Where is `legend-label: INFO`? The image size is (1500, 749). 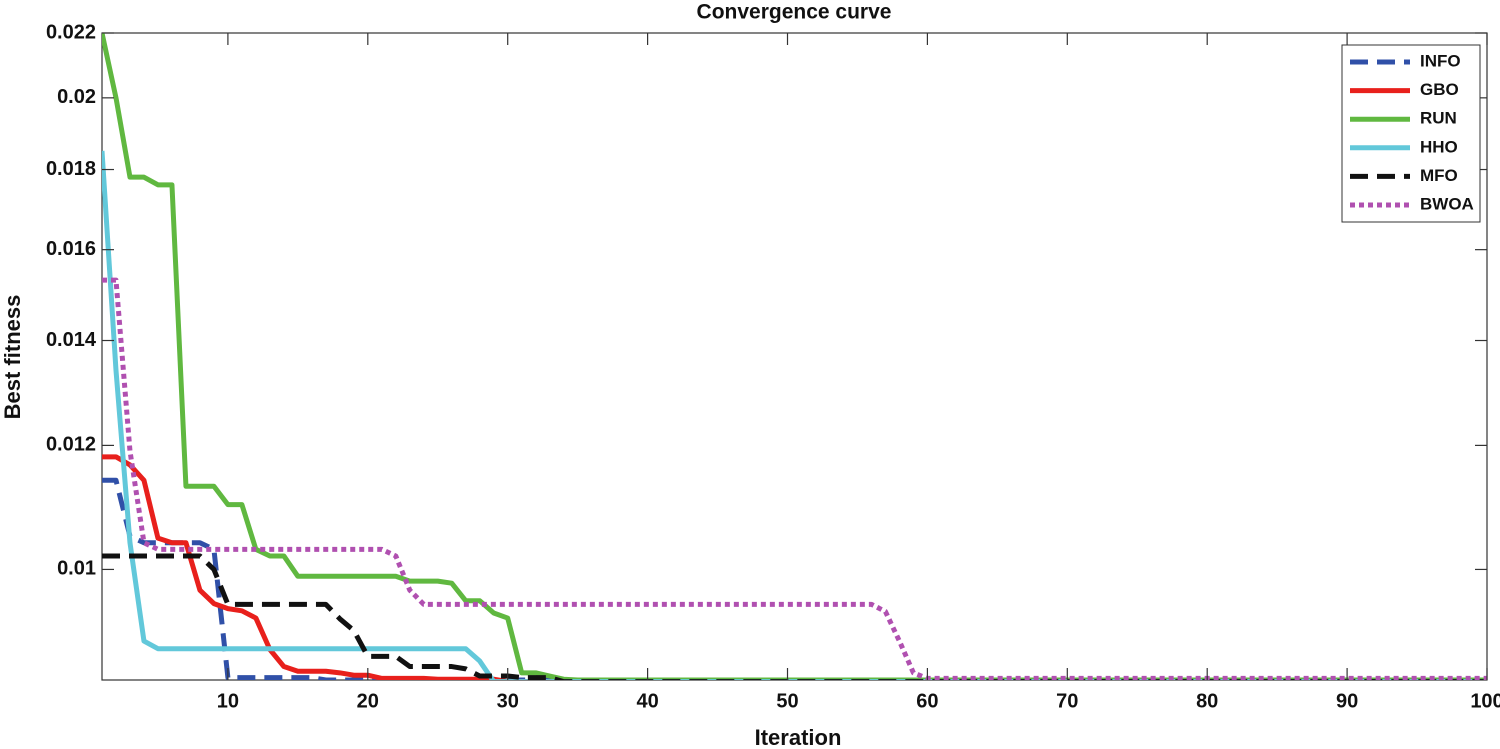 legend-label: INFO is located at coordinates (1440, 60).